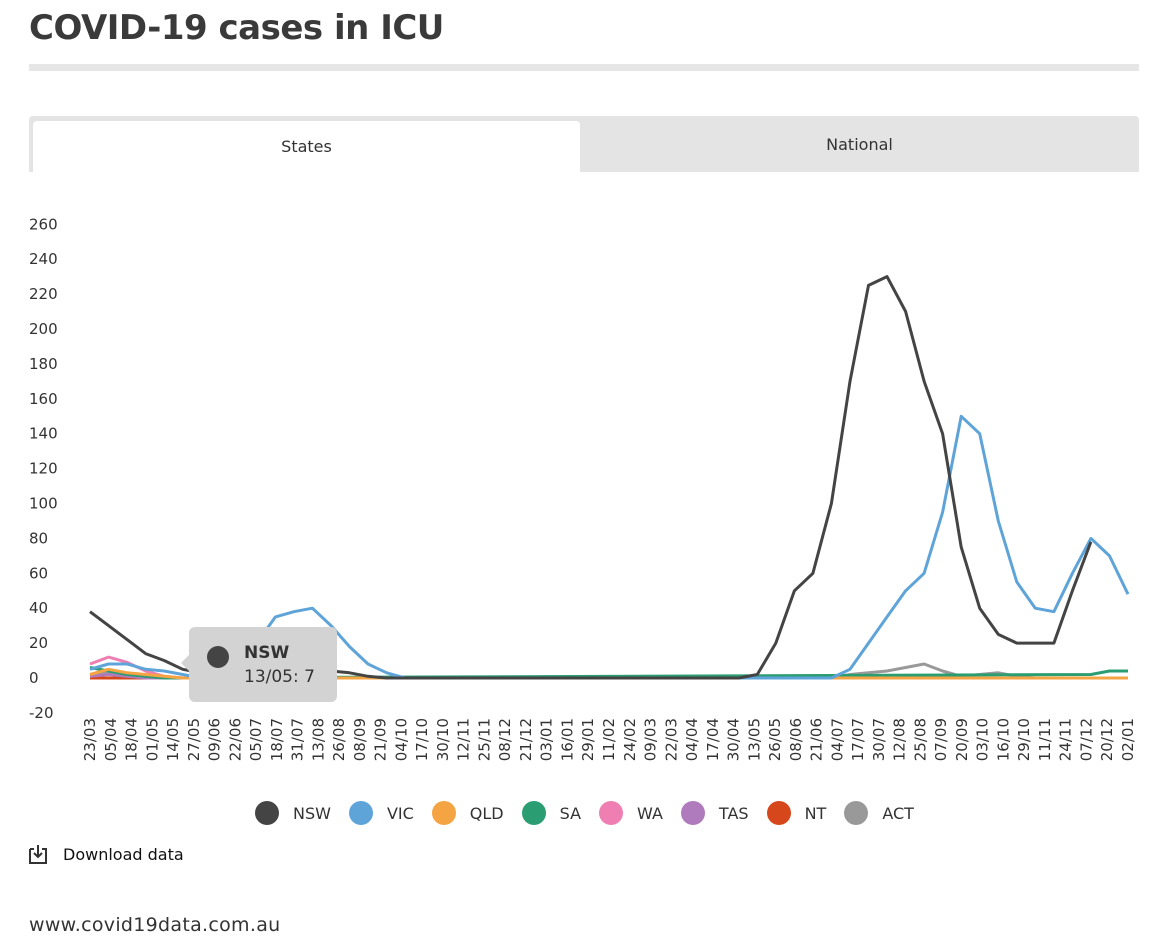 This screenshot has height=940, width=1155. Describe the element at coordinates (879, 813) in the screenshot. I see `legend-item-act: ACT` at that location.